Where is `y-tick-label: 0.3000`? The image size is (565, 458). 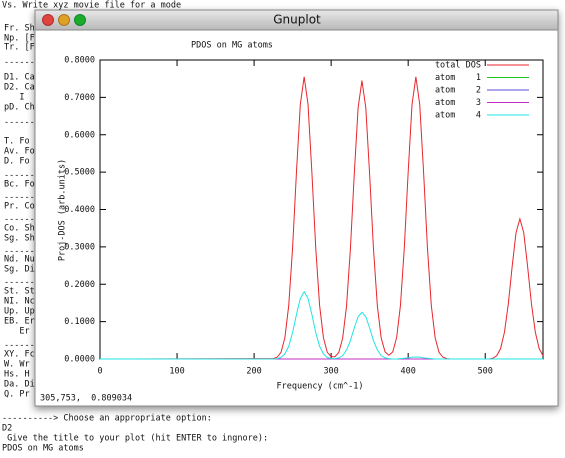
y-tick-label: 0.3000 is located at coordinates (79, 247).